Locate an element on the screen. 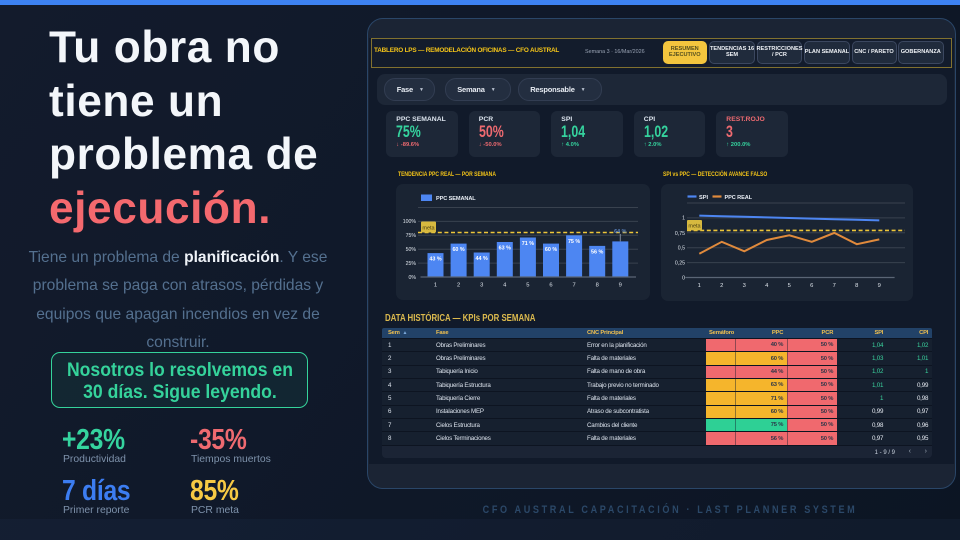  svg-text: PPC REAL is located at coordinates (739, 198).